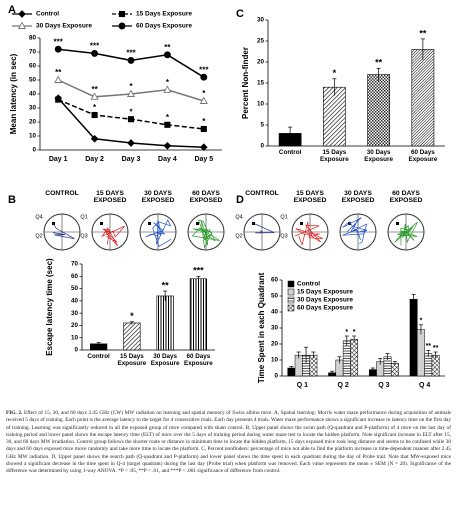 The width and height of the screenshot is (457, 512). What do you see at coordinates (406, 233) in the screenshot?
I see `swim-path` at bounding box center [406, 233].